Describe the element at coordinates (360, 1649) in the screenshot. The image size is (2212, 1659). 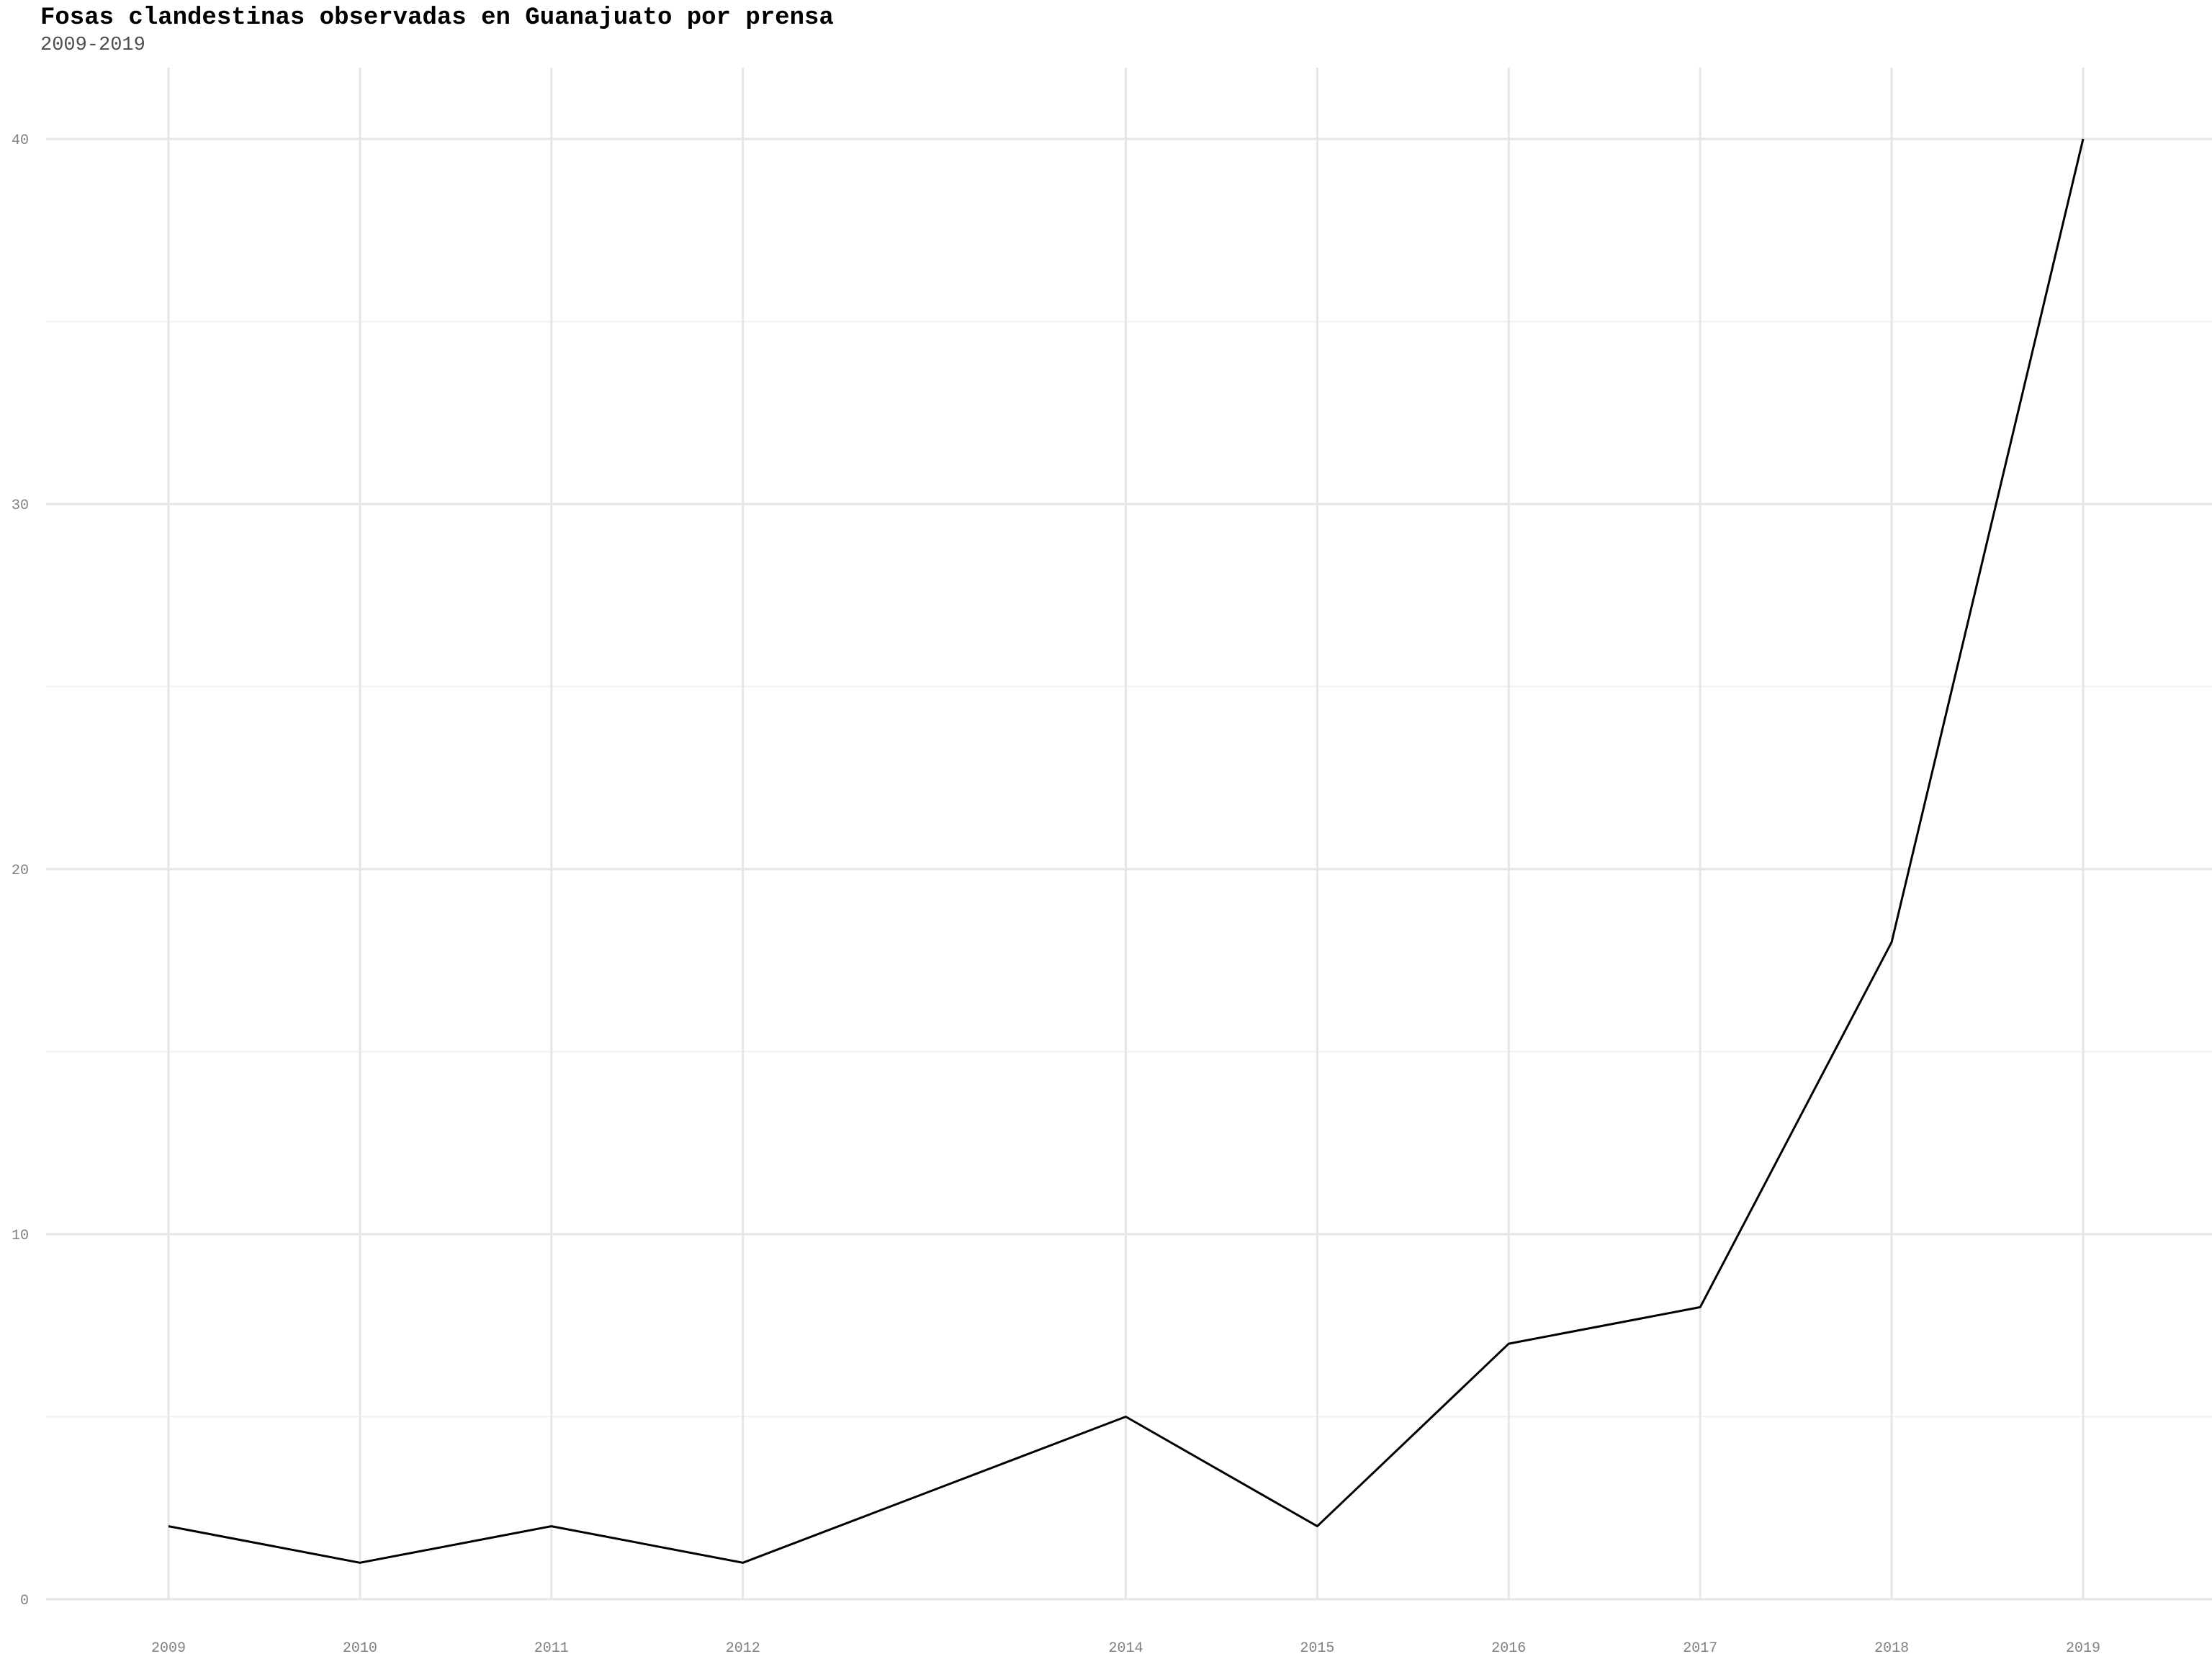
I see `x-tick-label: 2010` at that location.